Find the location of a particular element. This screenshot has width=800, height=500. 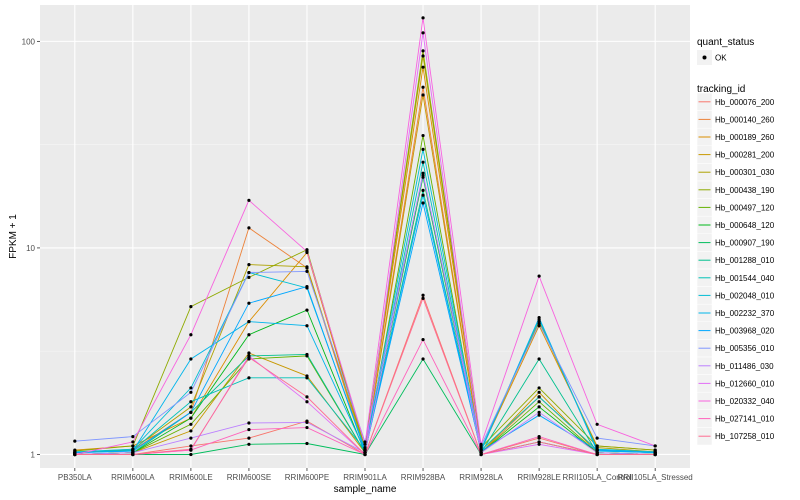

legend-label-ok: OK is located at coordinates (721, 58).